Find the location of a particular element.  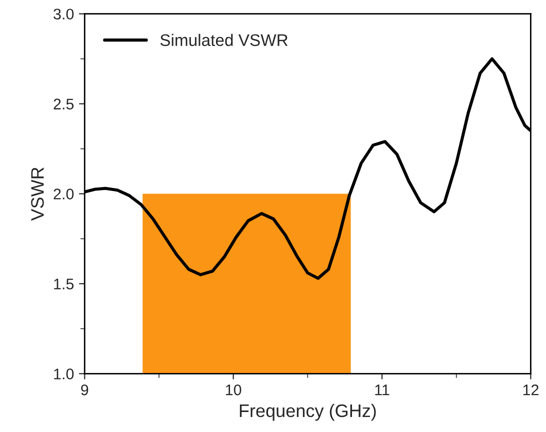

y-tick-label: 1.5 is located at coordinates (64, 284).